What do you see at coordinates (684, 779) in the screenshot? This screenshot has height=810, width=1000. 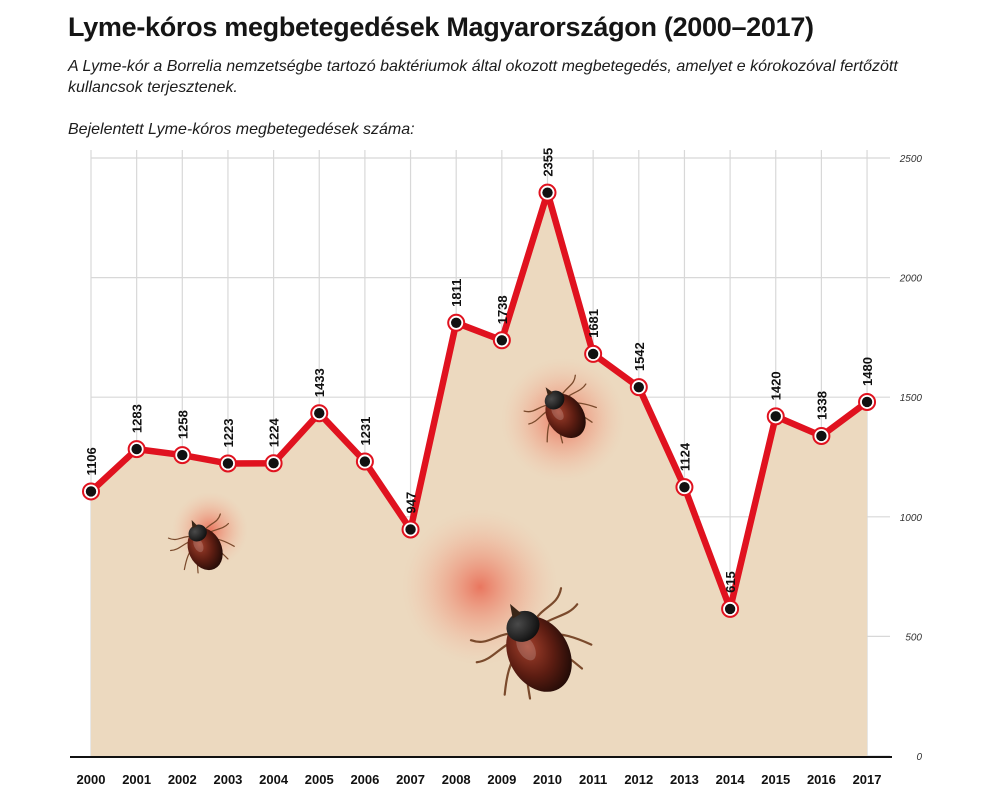 I see `x-tick-label: 2013` at bounding box center [684, 779].